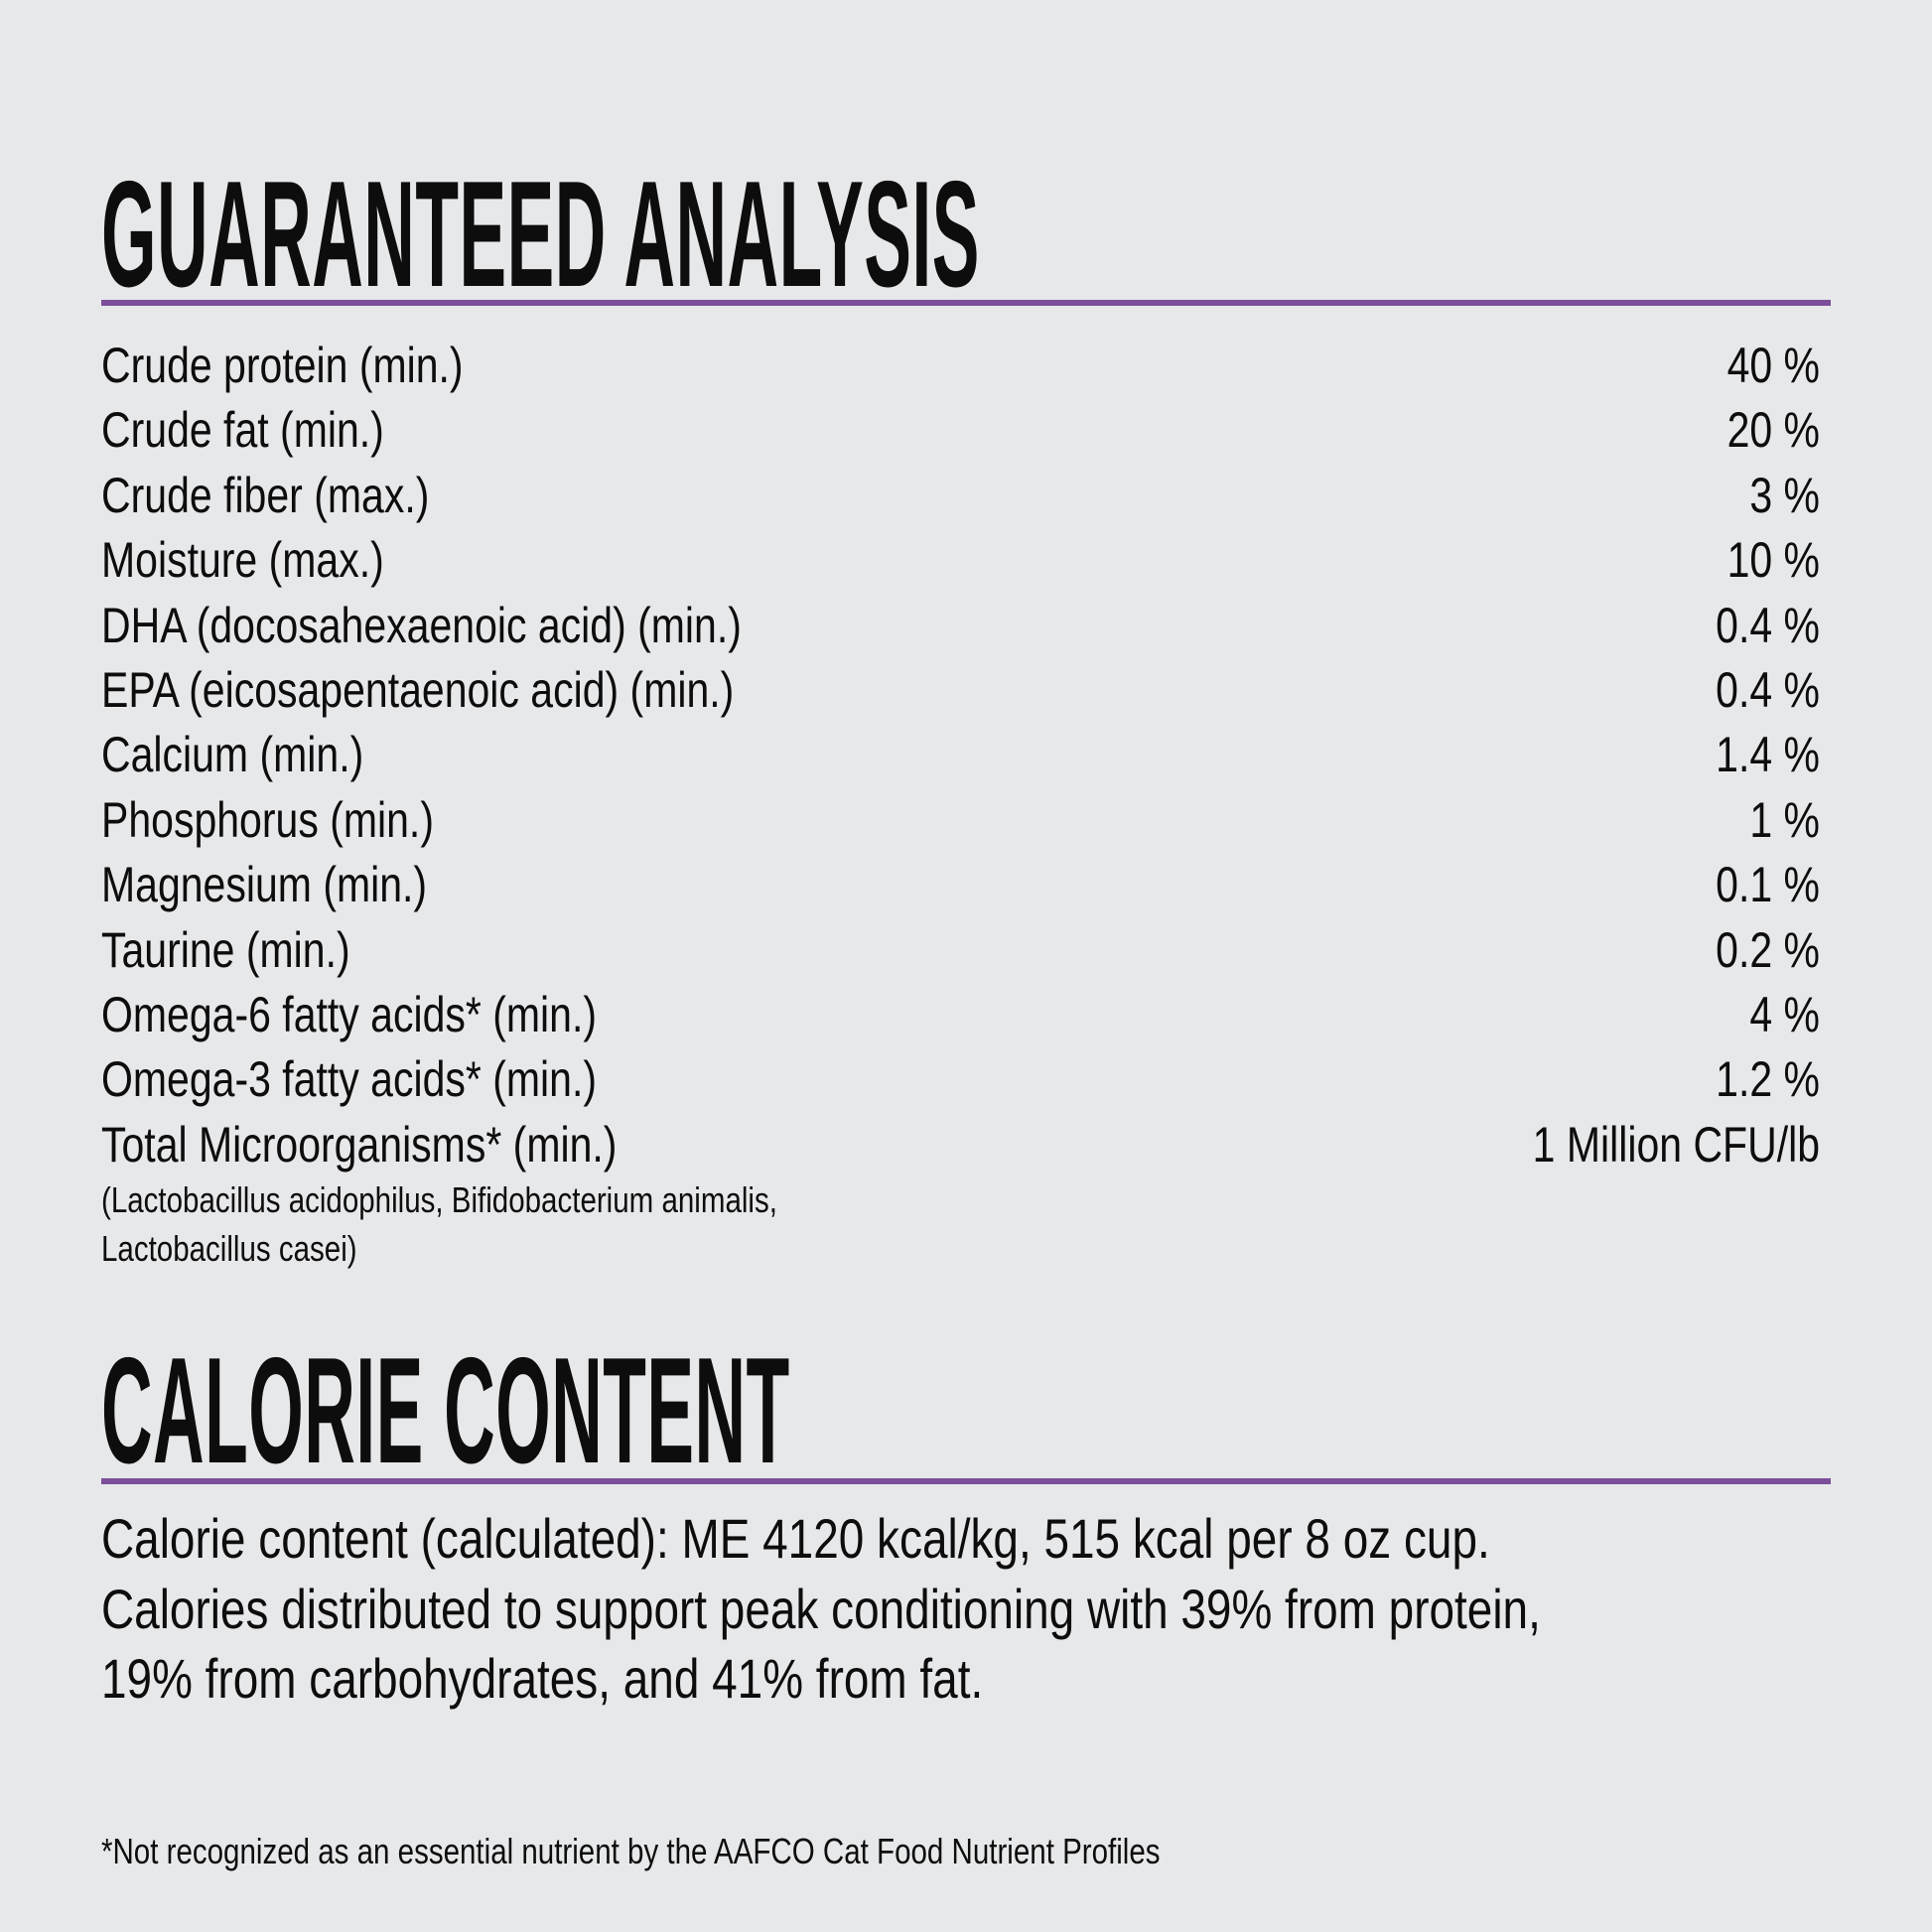 The width and height of the screenshot is (1932, 1932). I want to click on table-row: Phosphorus (min.) 1 %, so click(961, 821).